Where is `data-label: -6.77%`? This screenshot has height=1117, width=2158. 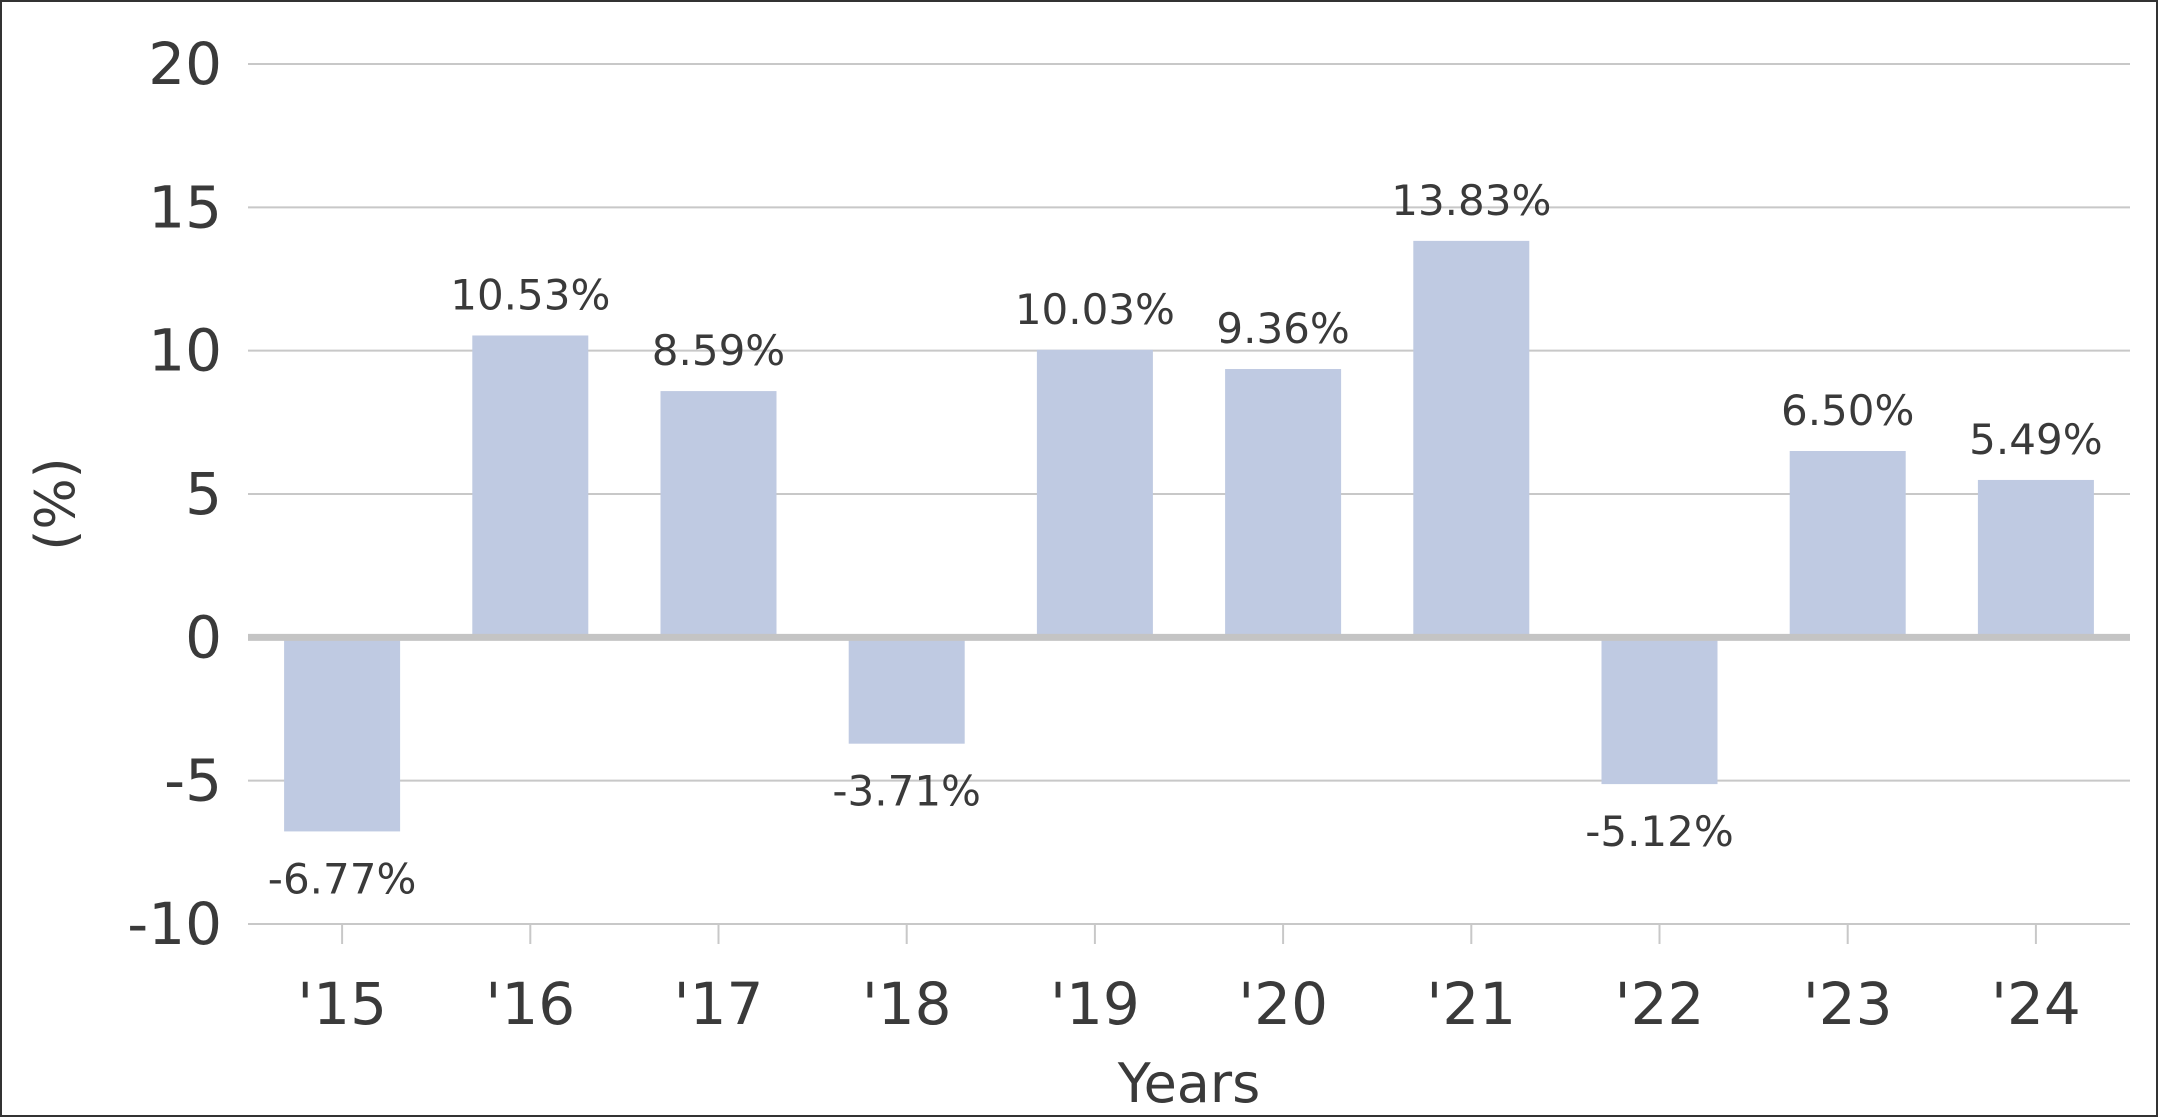
data-label: -6.77% is located at coordinates (342, 878).